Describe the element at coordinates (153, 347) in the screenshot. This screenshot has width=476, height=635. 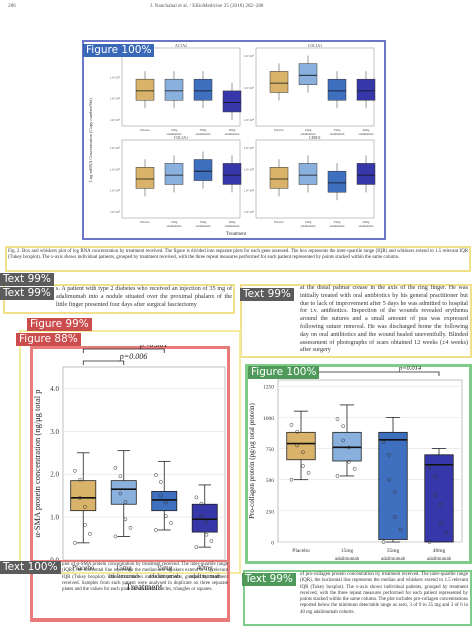
I see `undefined-sig-label: p<0.001` at that location.